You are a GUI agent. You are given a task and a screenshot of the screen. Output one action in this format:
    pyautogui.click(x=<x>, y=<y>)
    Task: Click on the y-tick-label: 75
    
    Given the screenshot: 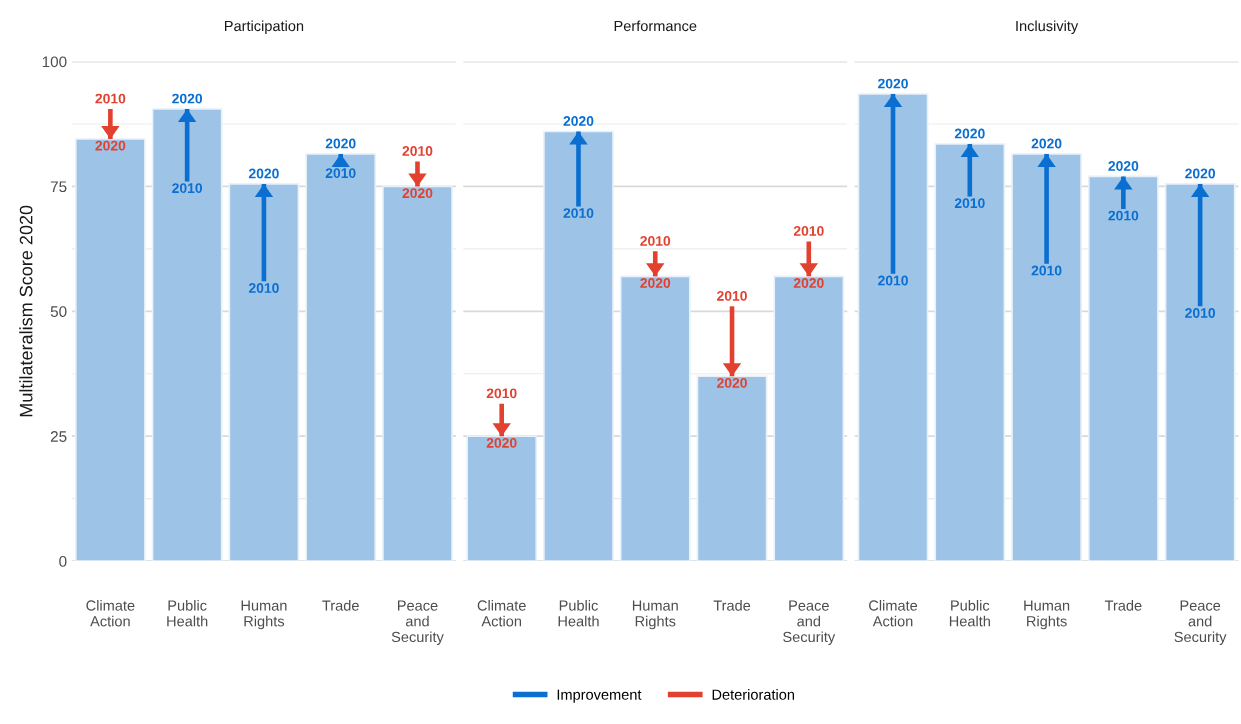 What is the action you would take?
    pyautogui.click(x=58, y=187)
    